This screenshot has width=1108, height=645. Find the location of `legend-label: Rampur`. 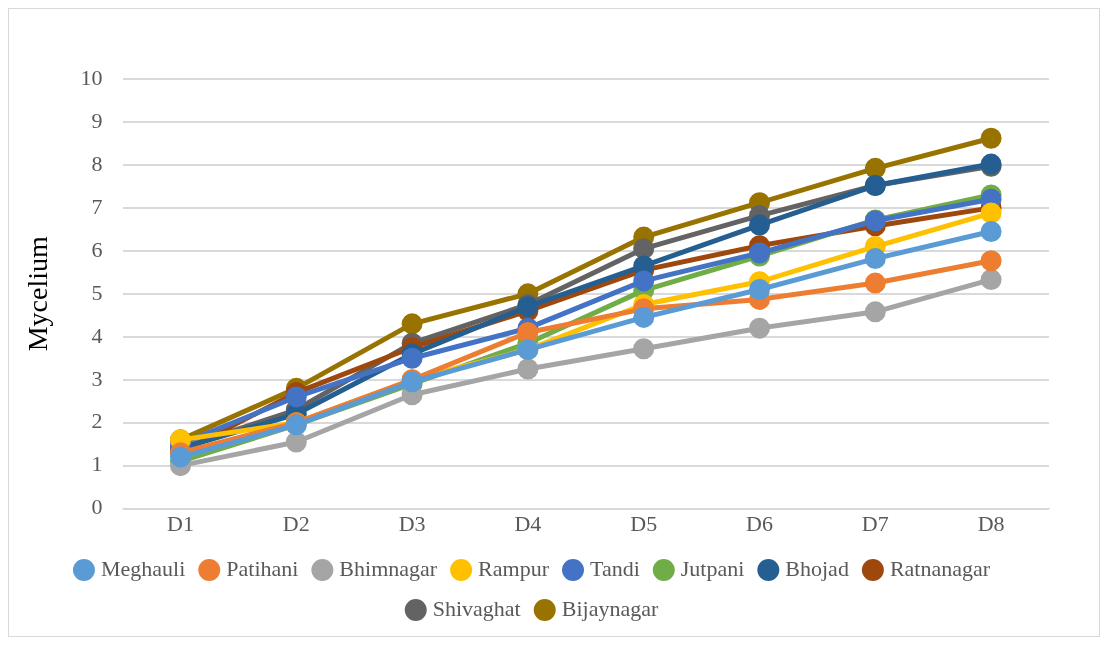

legend-label: Rampur is located at coordinates (514, 568).